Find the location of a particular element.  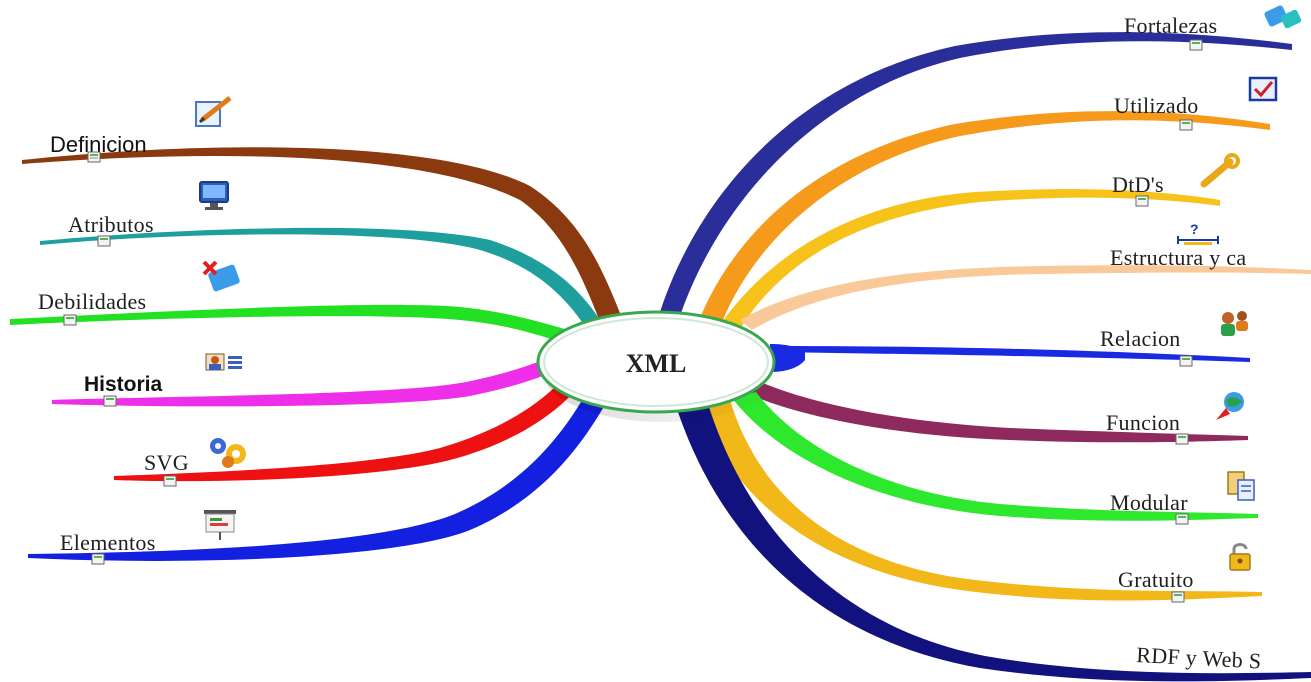

checkbox-icon is located at coordinates (1263, 89).